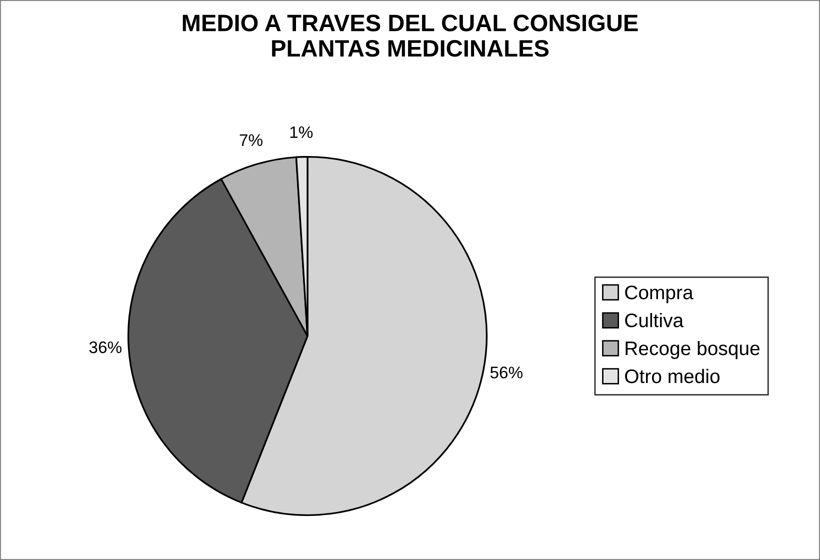  Describe the element at coordinates (301, 132) in the screenshot. I see `data-label: 1%` at that location.